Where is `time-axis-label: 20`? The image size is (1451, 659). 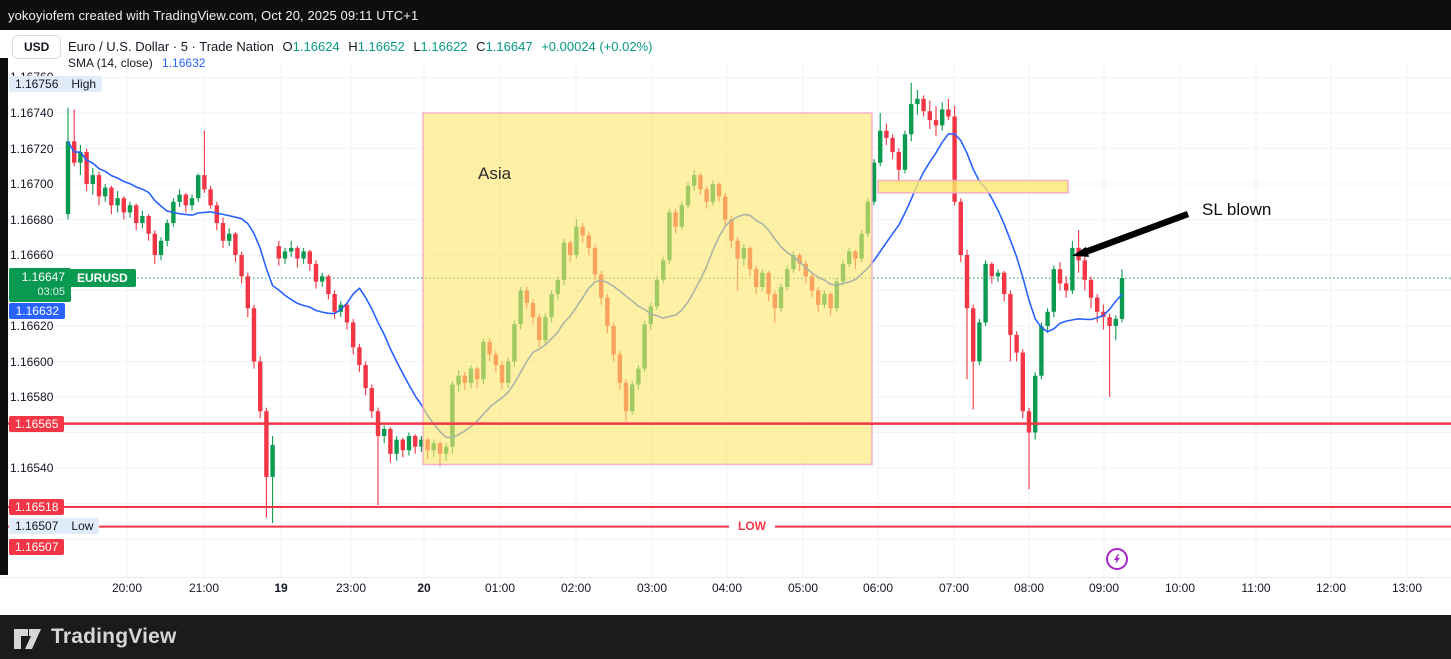
time-axis-label: 20 is located at coordinates (424, 588).